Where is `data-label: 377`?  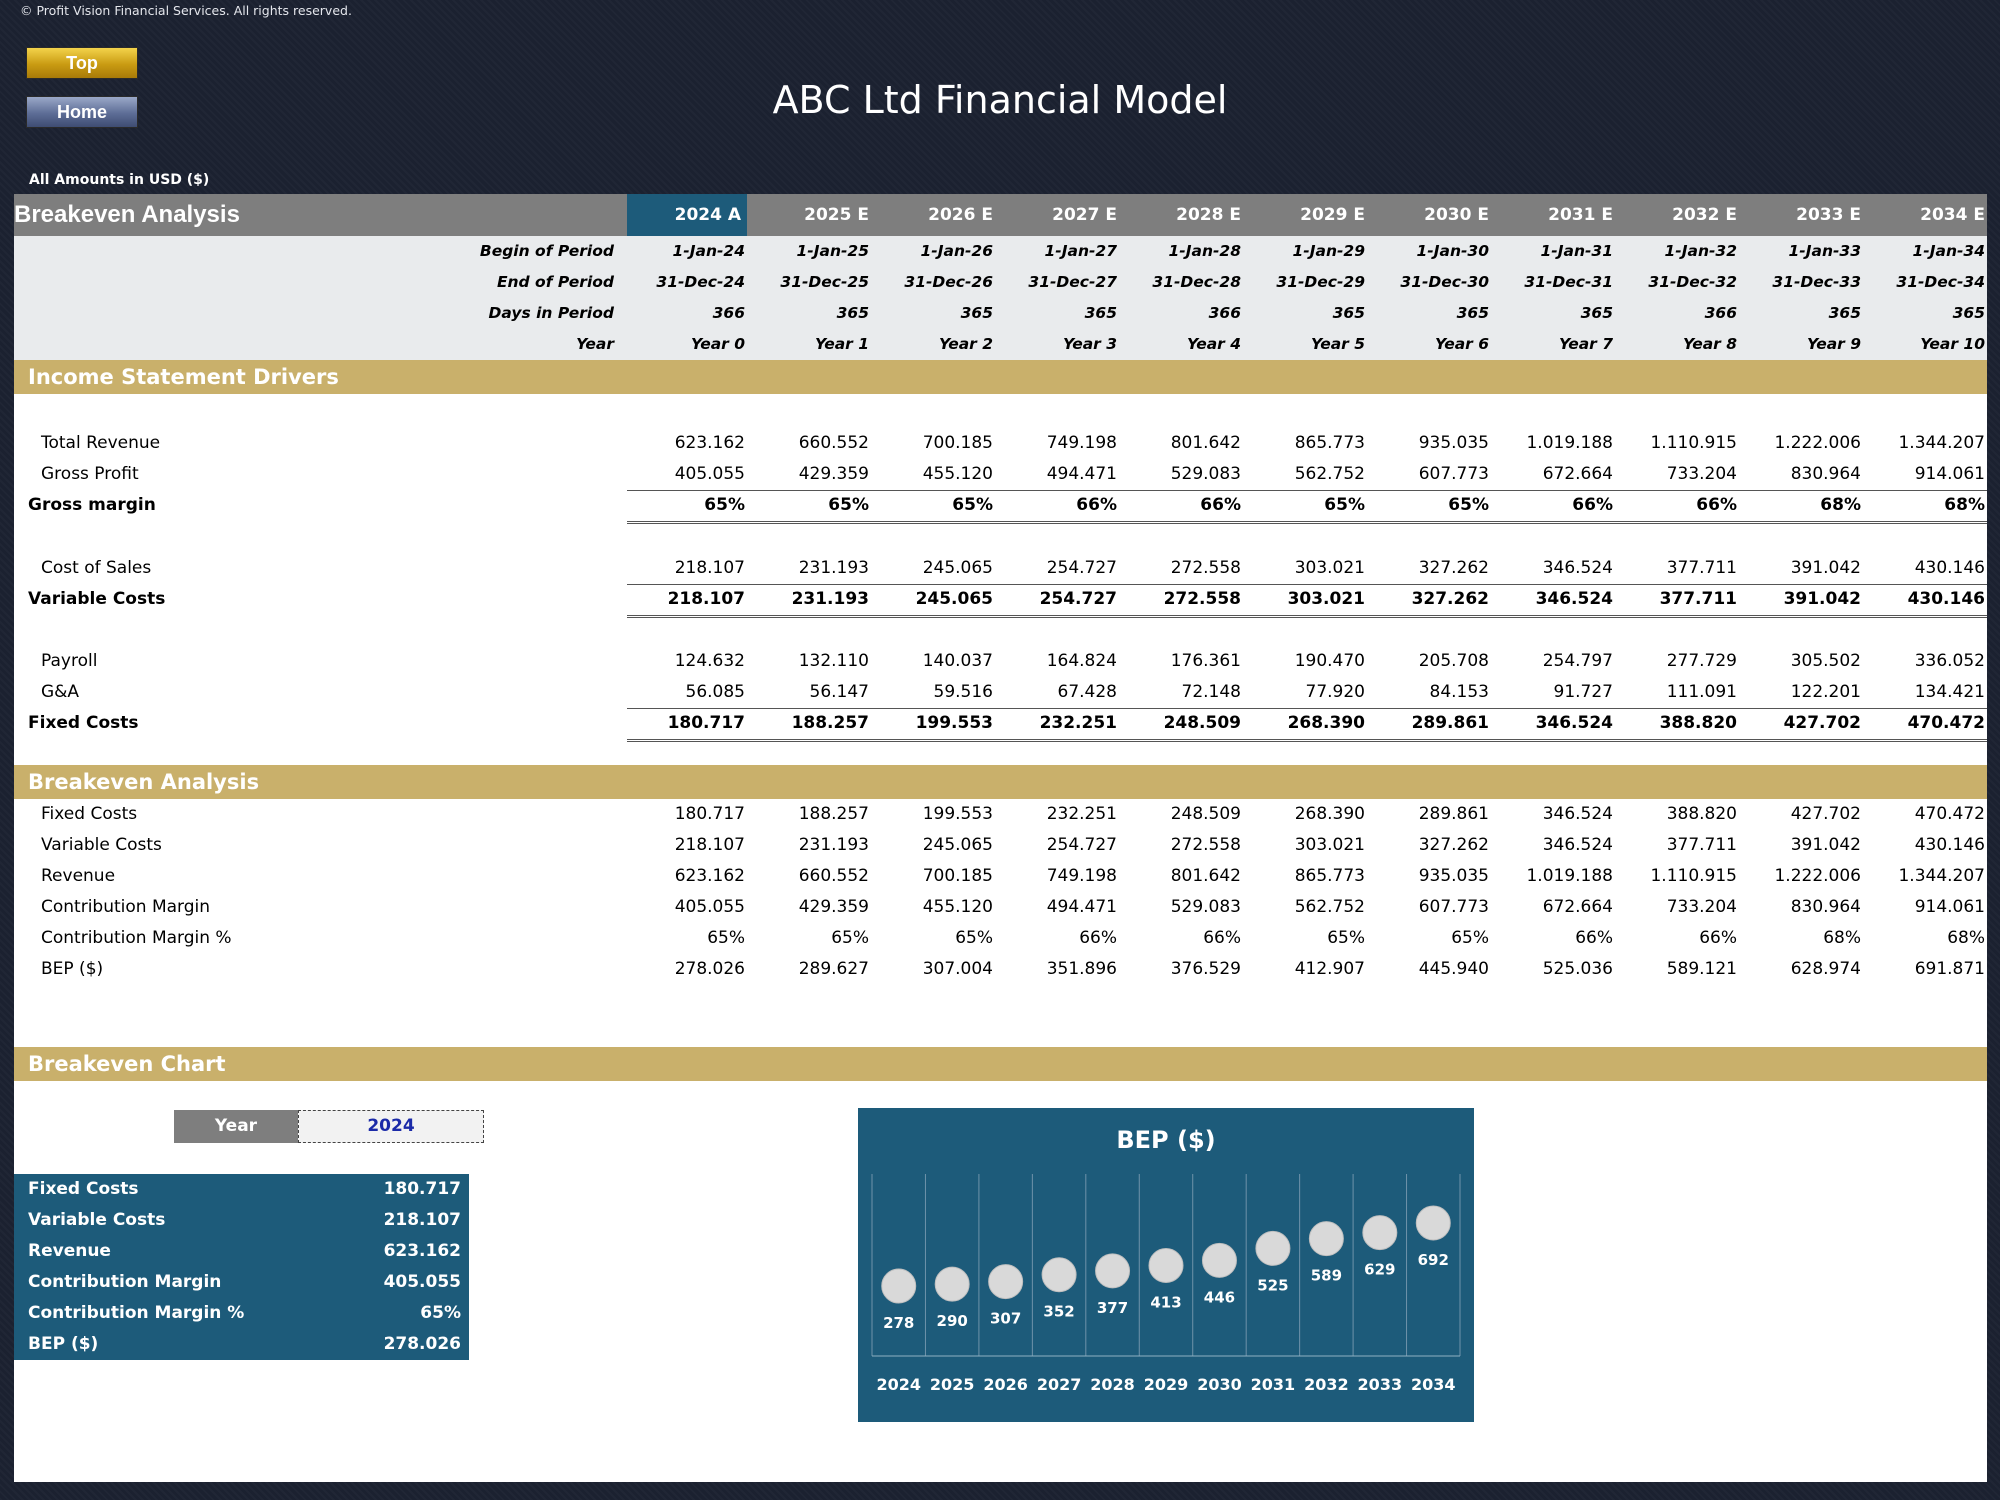
data-label: 377 is located at coordinates (1112, 1308).